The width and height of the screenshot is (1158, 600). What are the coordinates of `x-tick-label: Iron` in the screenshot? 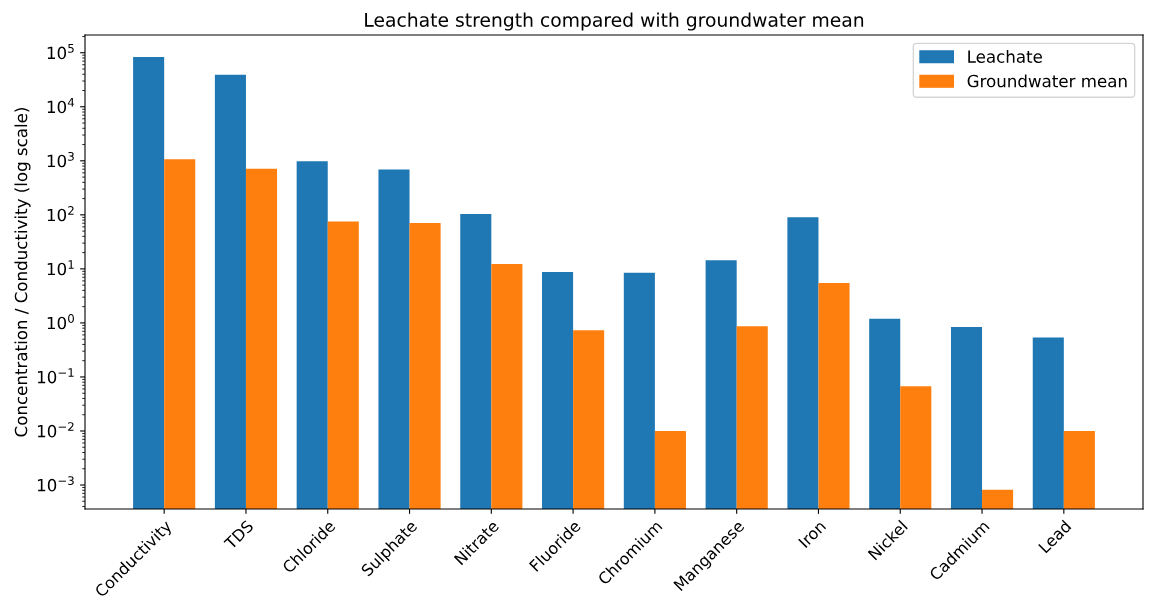 It's located at (812, 534).